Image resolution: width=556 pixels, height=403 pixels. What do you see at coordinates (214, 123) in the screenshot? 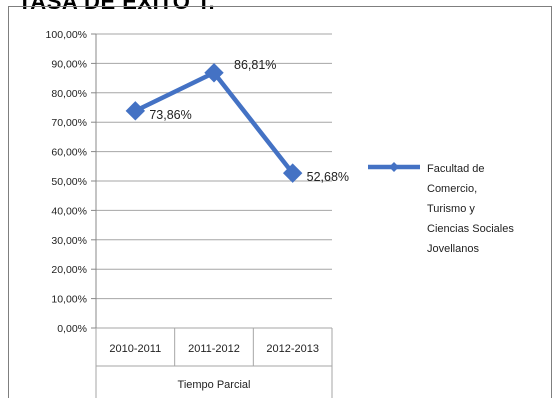
I see `series-line` at bounding box center [214, 123].